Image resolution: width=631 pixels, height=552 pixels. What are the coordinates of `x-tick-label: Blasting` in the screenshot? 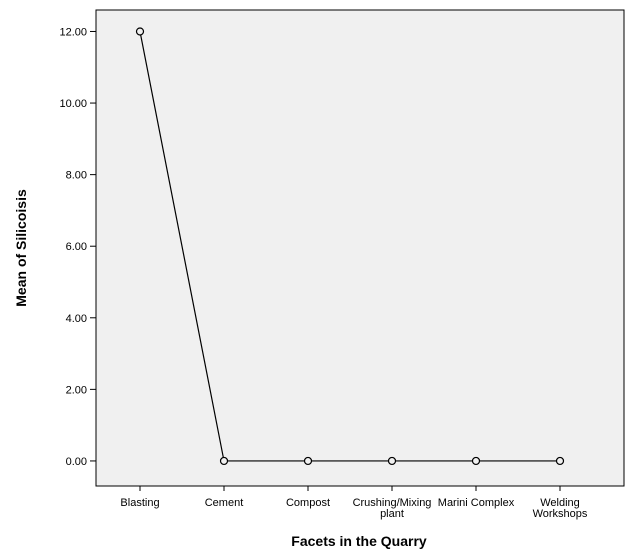 It's located at (139, 503).